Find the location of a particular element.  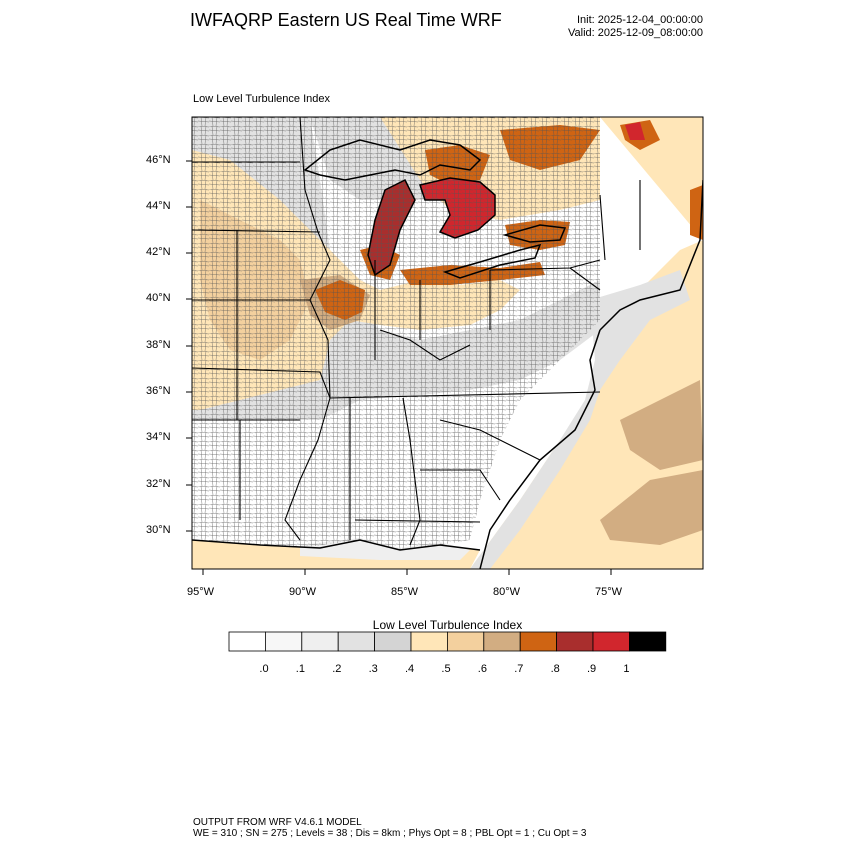

colorbar-label: .7 is located at coordinates (519, 669).